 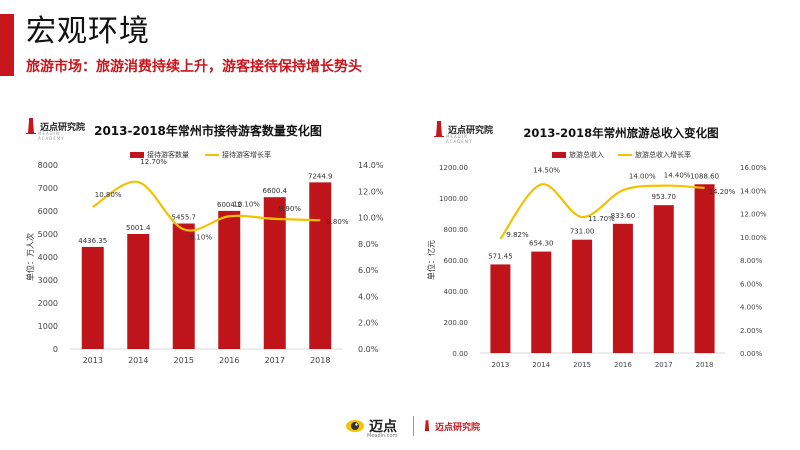 What do you see at coordinates (642, 176) in the screenshot?
I see `line-value-label: 14.00%` at bounding box center [642, 176].